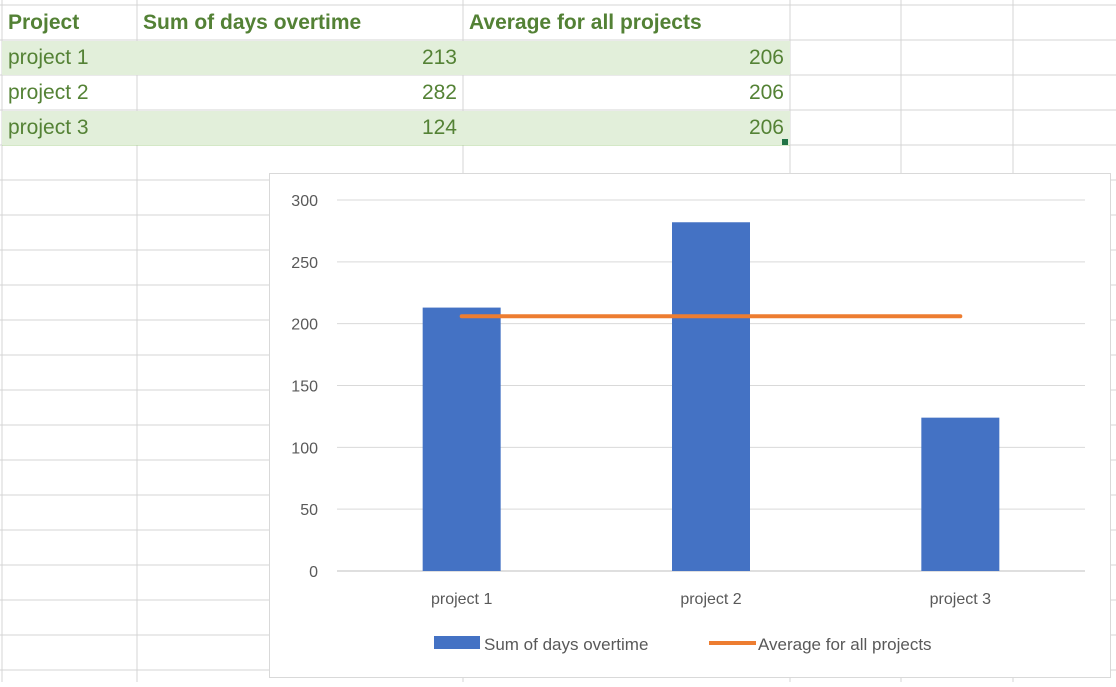 Image resolution: width=1116 pixels, height=687 pixels. What do you see at coordinates (304, 387) in the screenshot?
I see `y-tick-label: 150` at bounding box center [304, 387].